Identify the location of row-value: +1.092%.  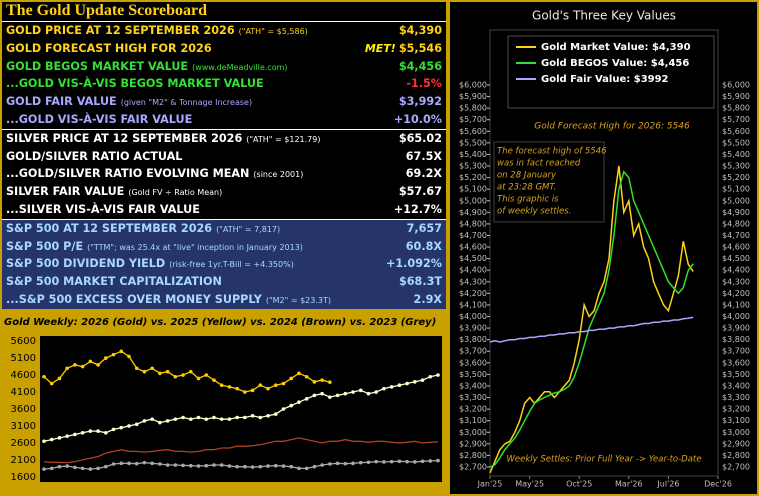
(414, 264).